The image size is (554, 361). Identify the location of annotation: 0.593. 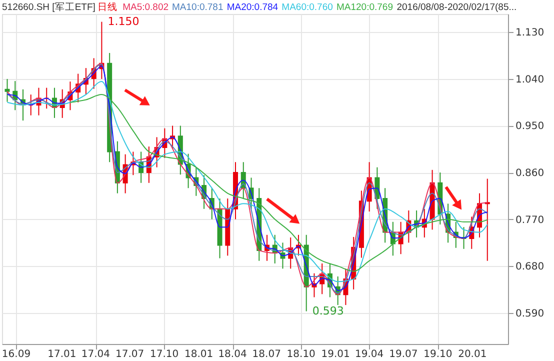
(328, 311).